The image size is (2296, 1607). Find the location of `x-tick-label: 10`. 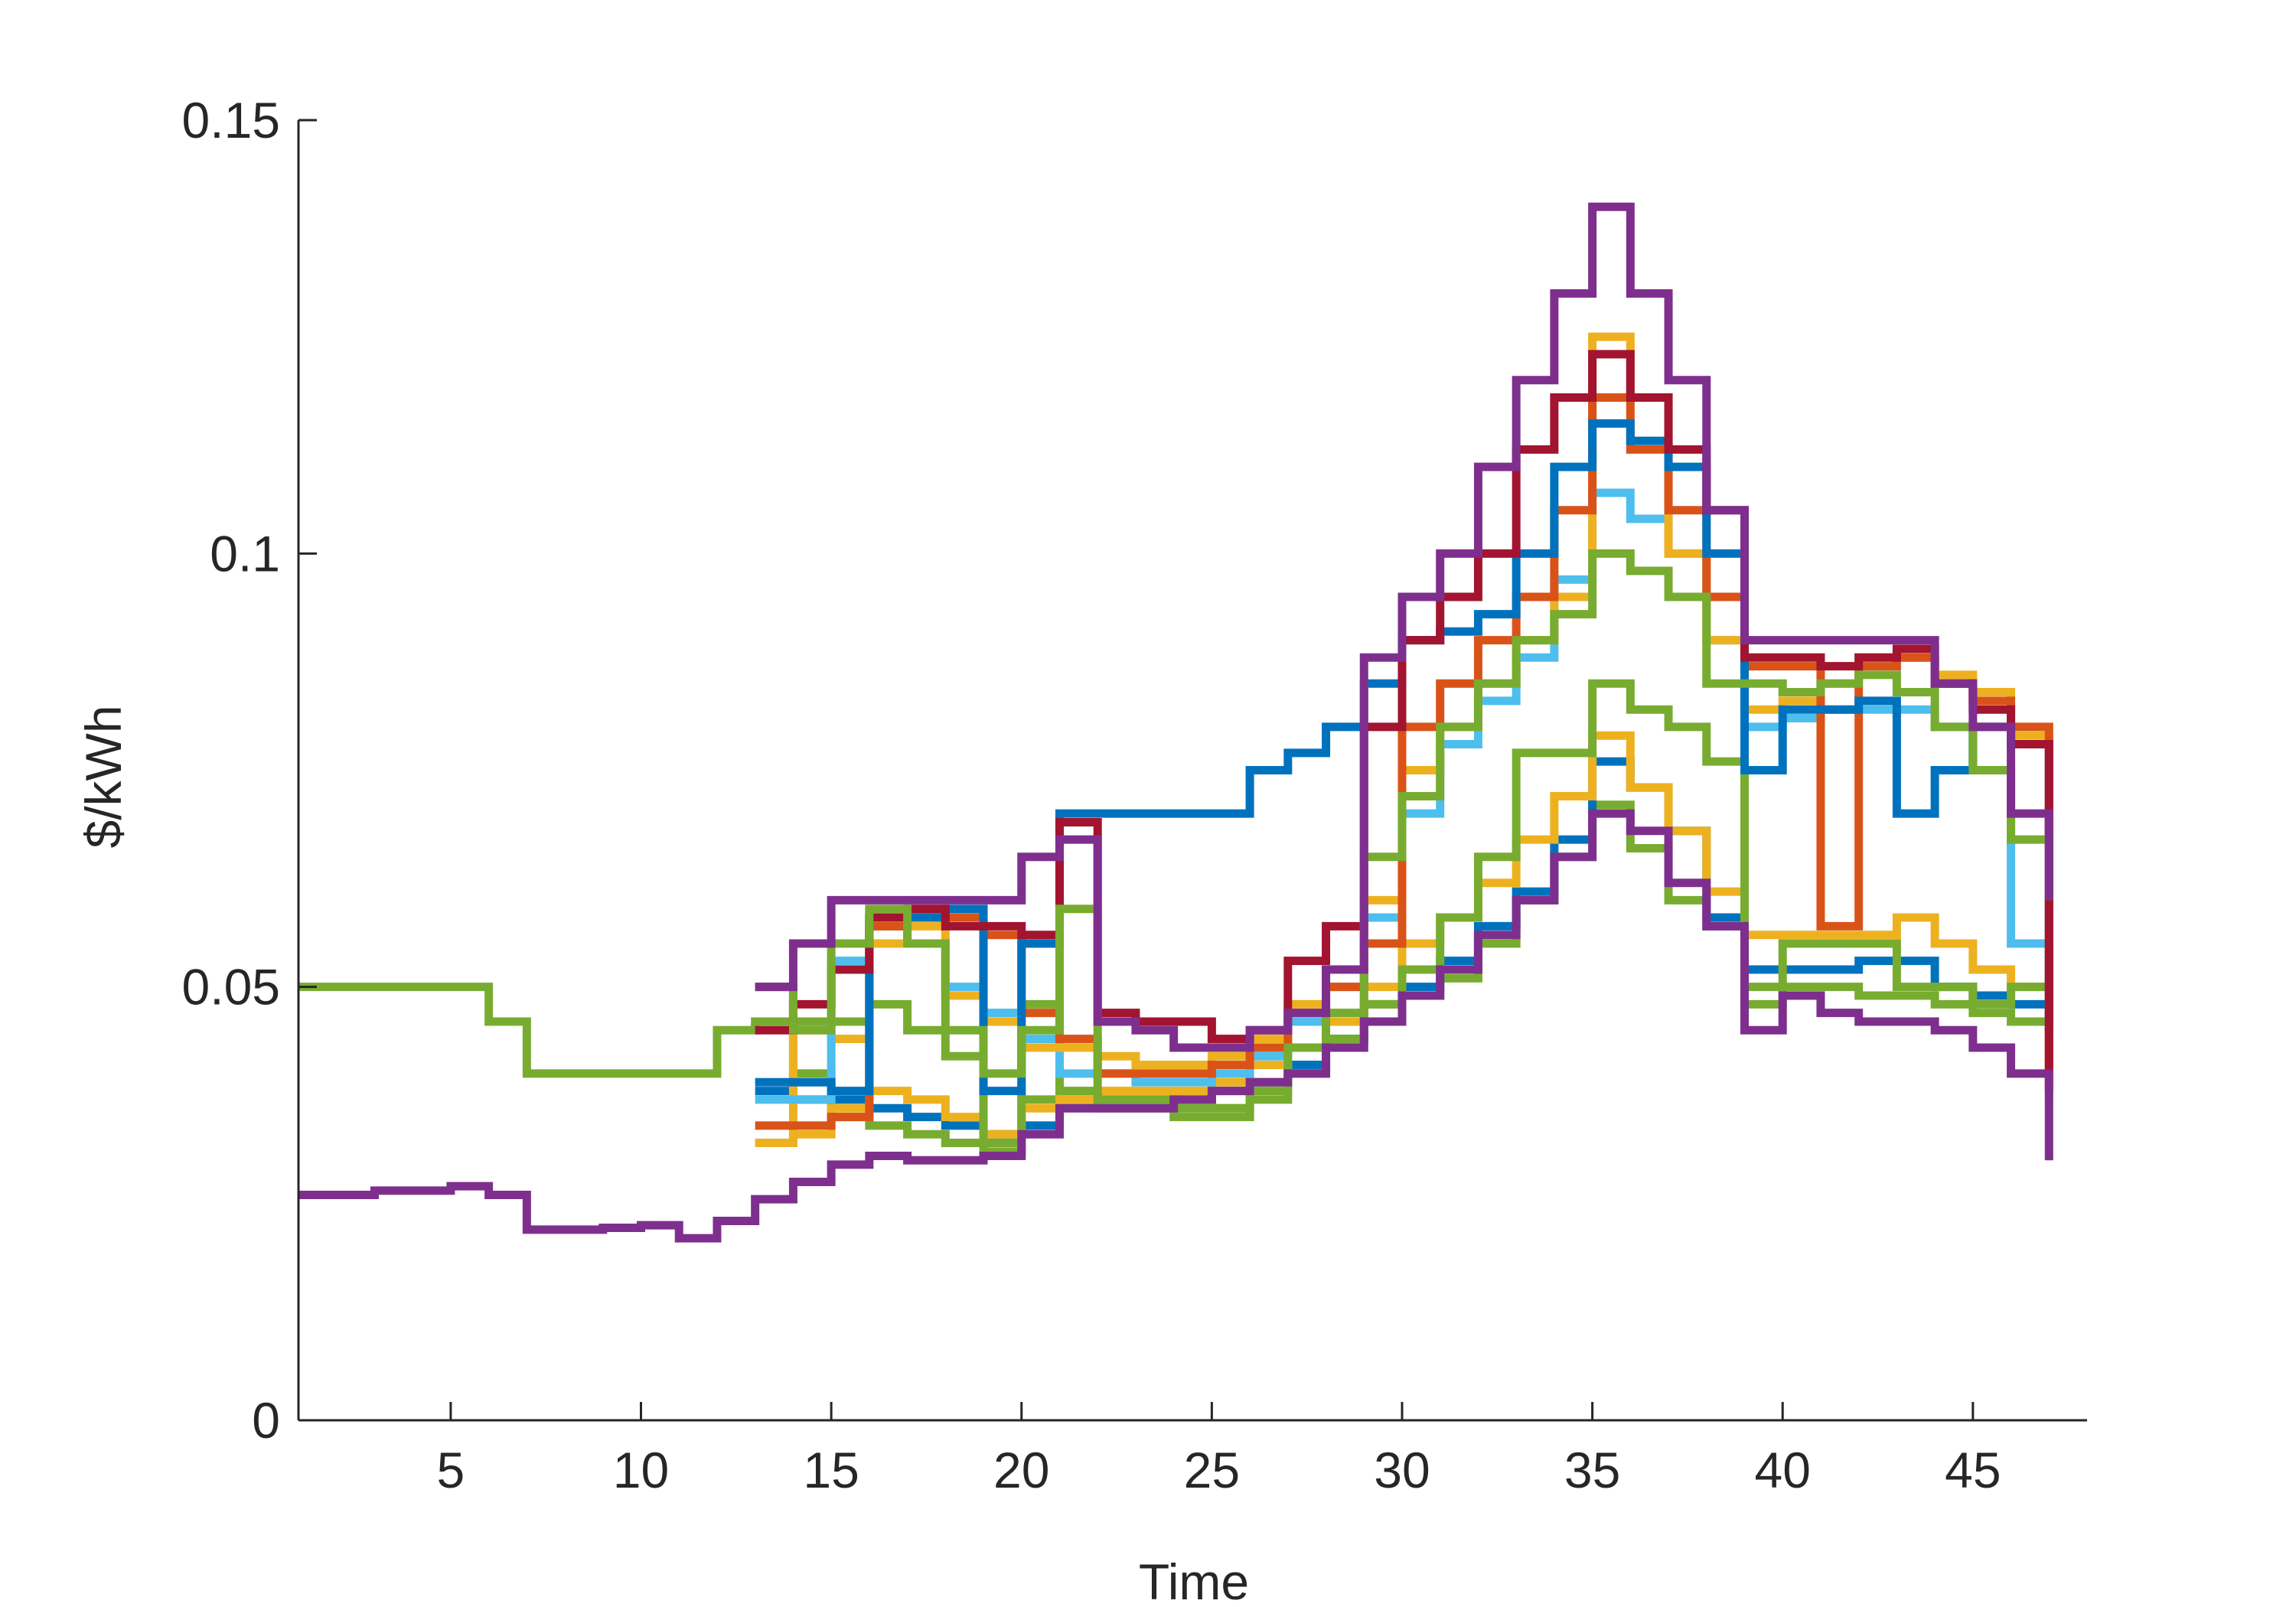

x-tick-label: 10 is located at coordinates (641, 1470).